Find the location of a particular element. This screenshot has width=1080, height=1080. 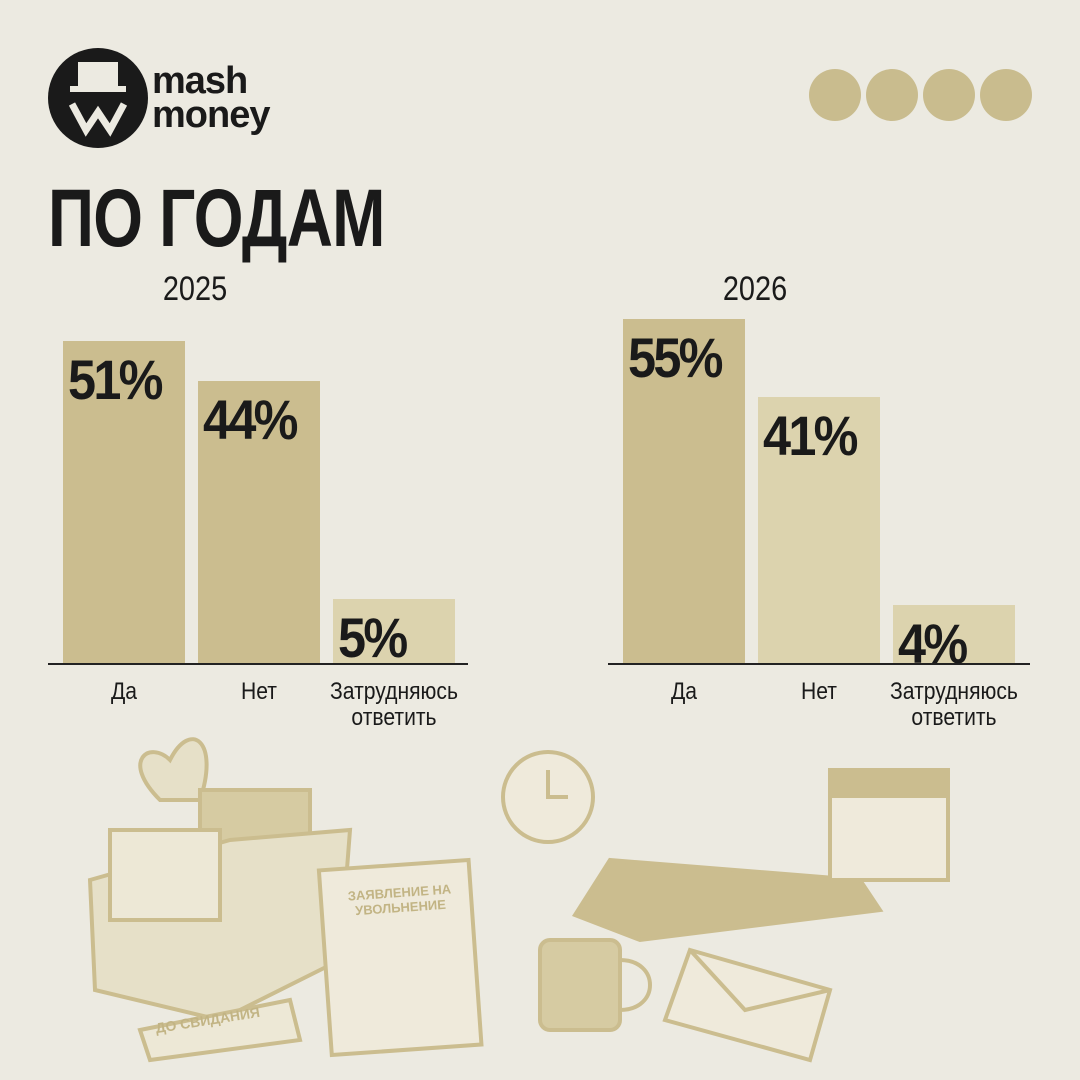

value-label: 44% is located at coordinates (250, 419).